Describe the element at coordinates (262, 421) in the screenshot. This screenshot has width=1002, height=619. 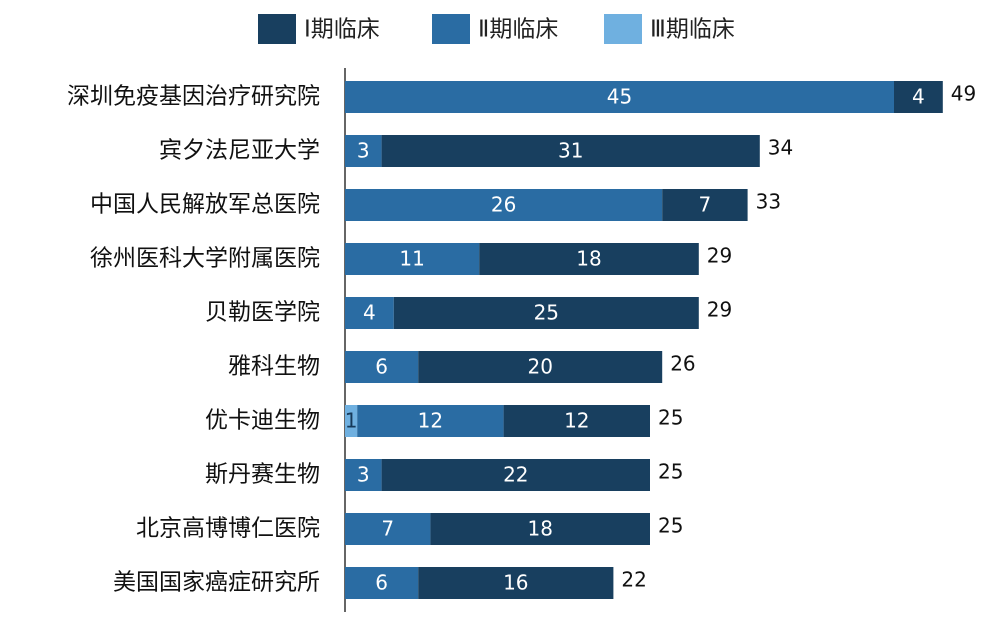
I see `category-label: 优卡迪生物` at that location.